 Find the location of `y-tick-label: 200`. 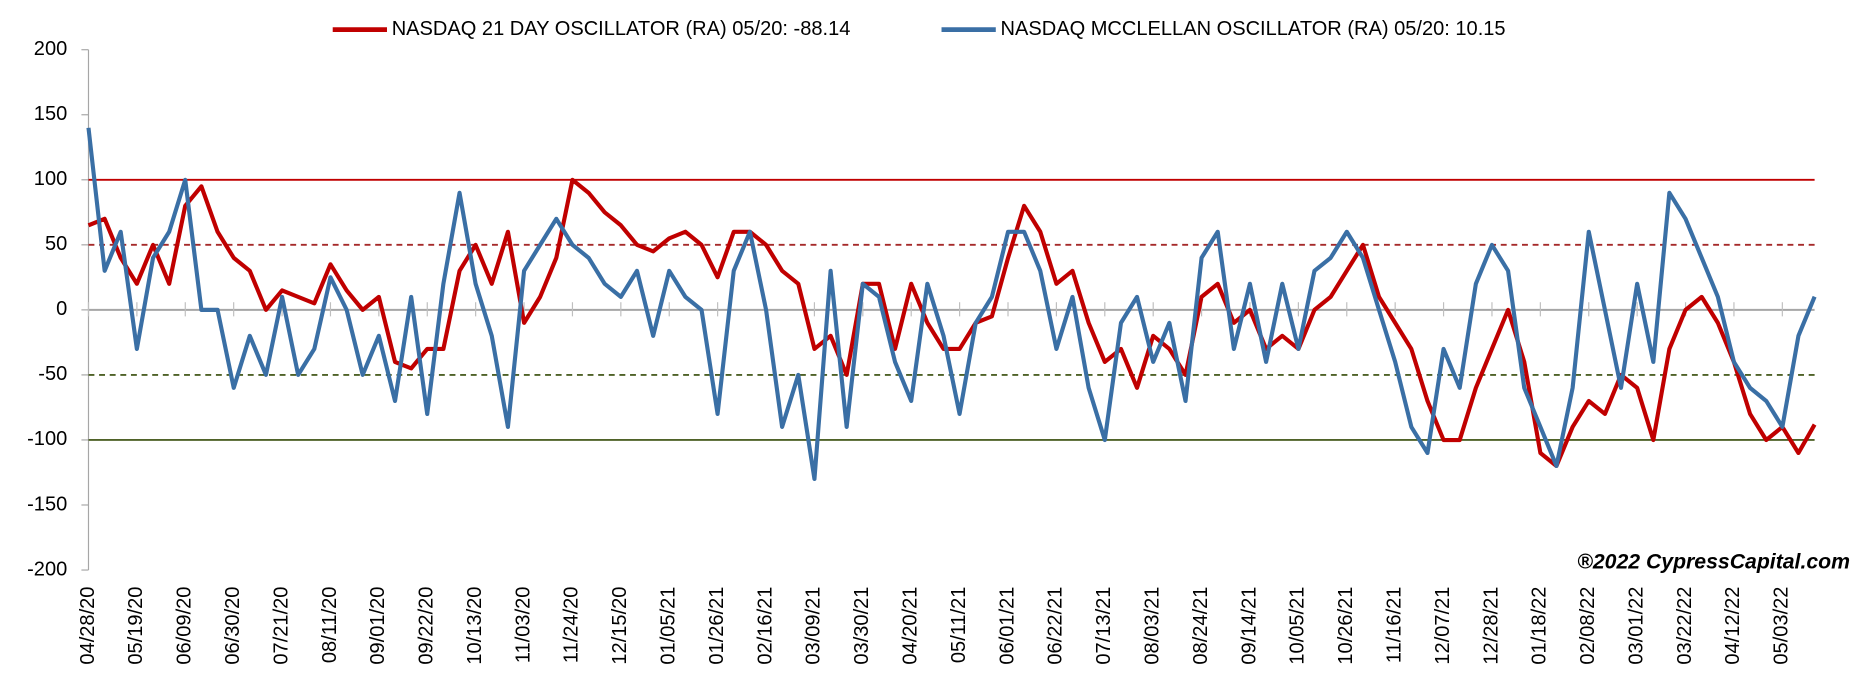

y-tick-label: 200 is located at coordinates (50, 49).